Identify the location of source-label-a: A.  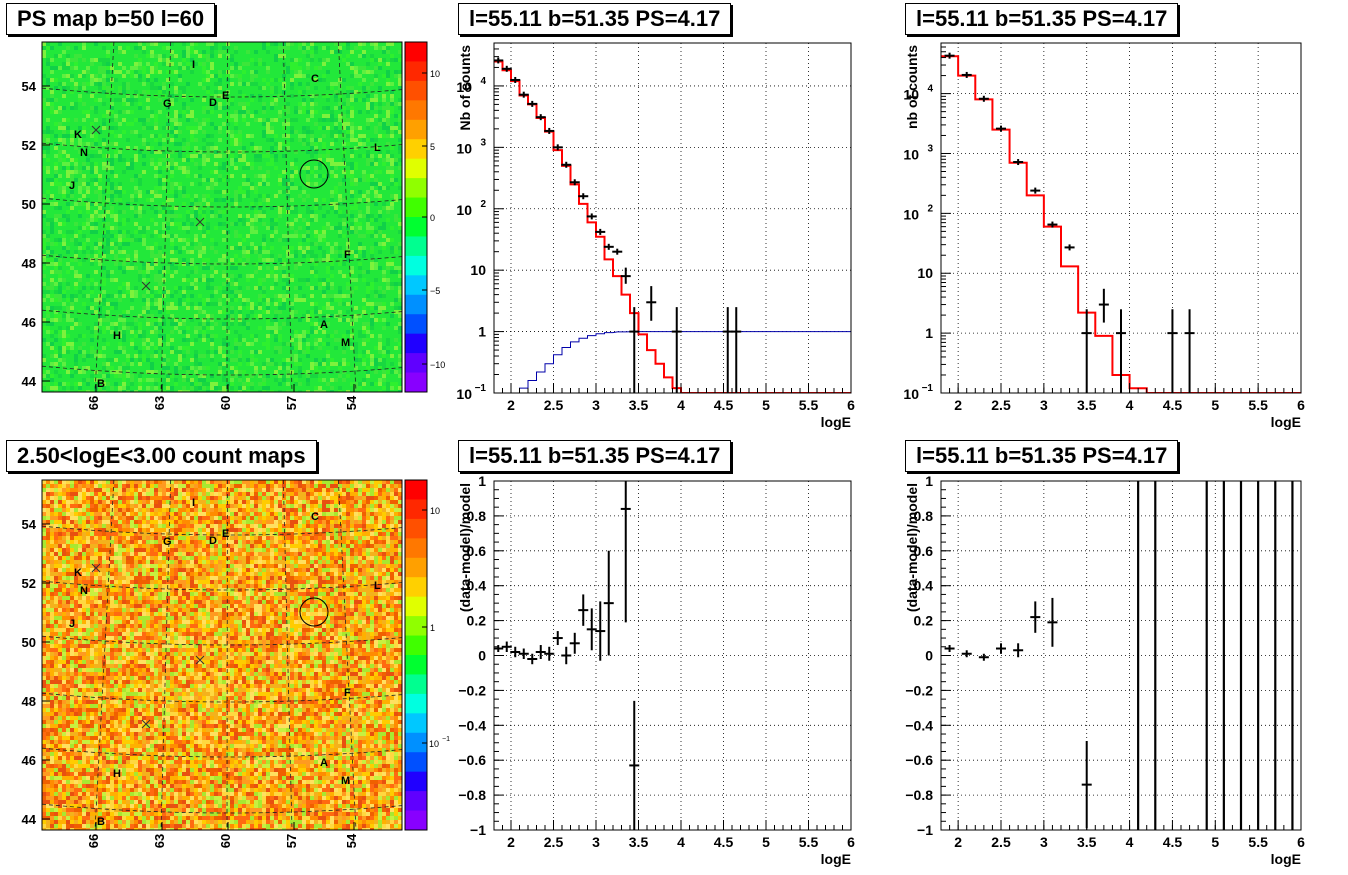
(324, 325).